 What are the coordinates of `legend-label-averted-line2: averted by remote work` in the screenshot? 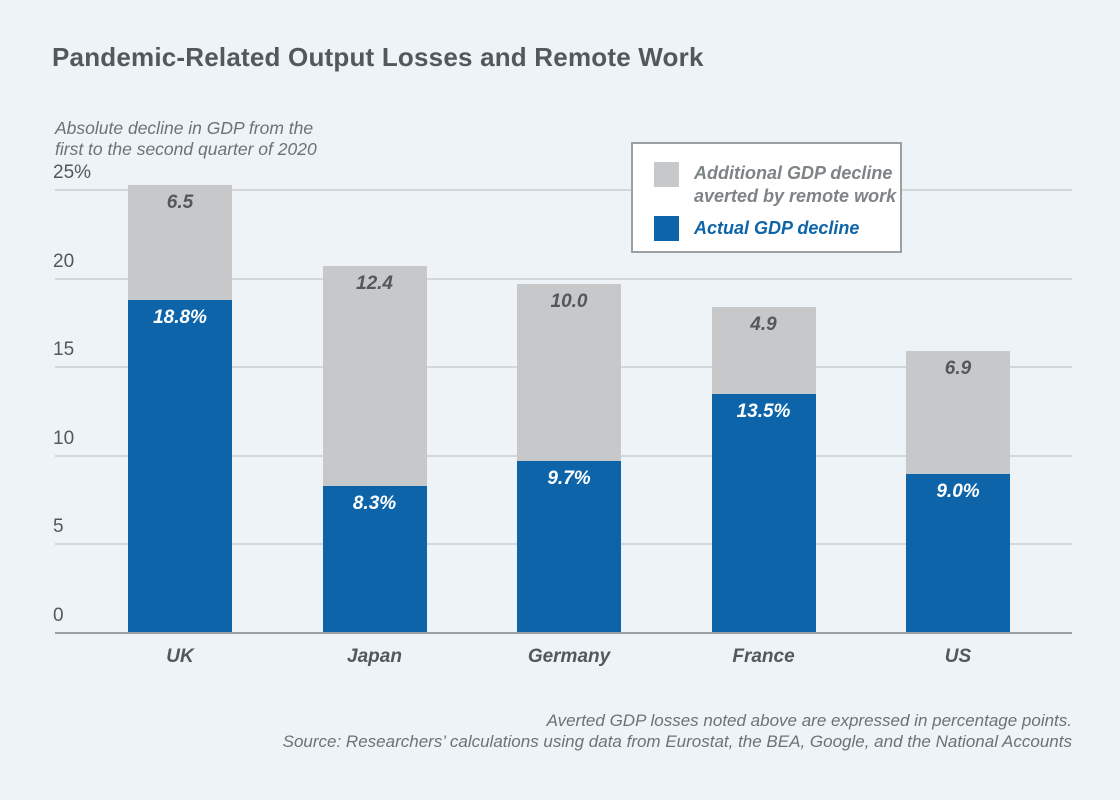 It's located at (795, 196).